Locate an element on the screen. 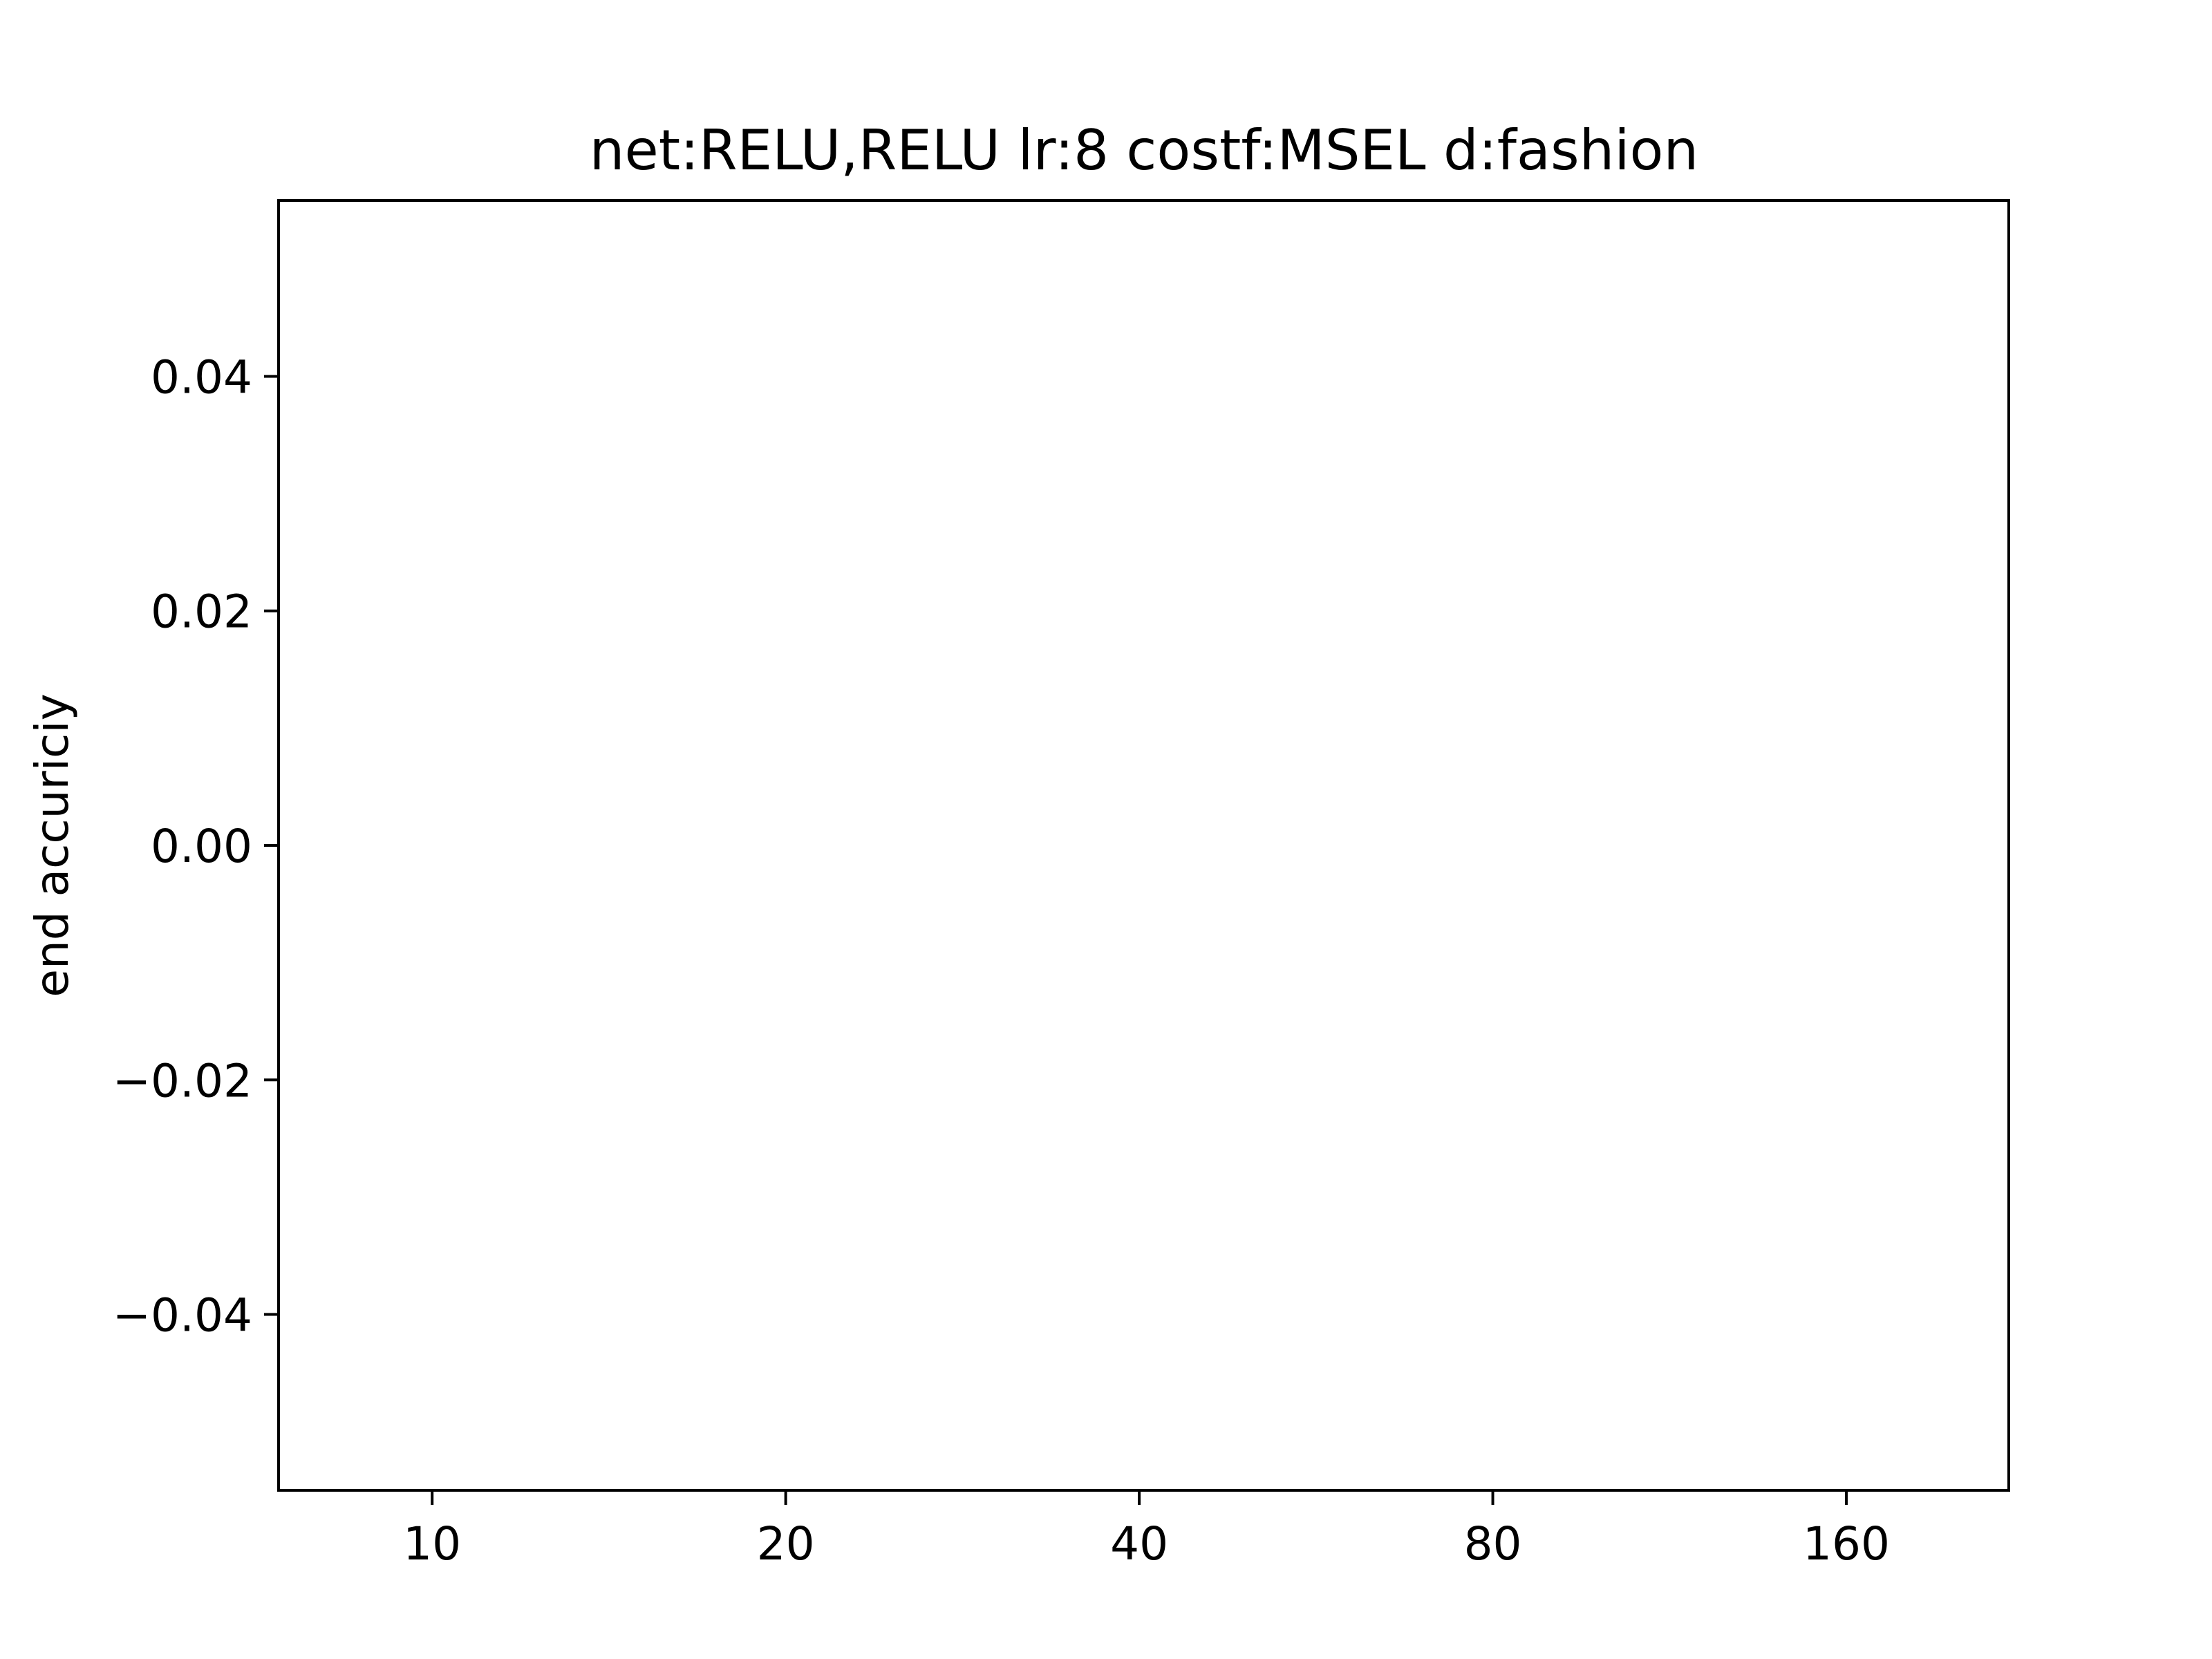 The width and height of the screenshot is (2212, 1659). y-axis: −0.04 −0.02 0.00 0.02 0.04 is located at coordinates (196, 846).